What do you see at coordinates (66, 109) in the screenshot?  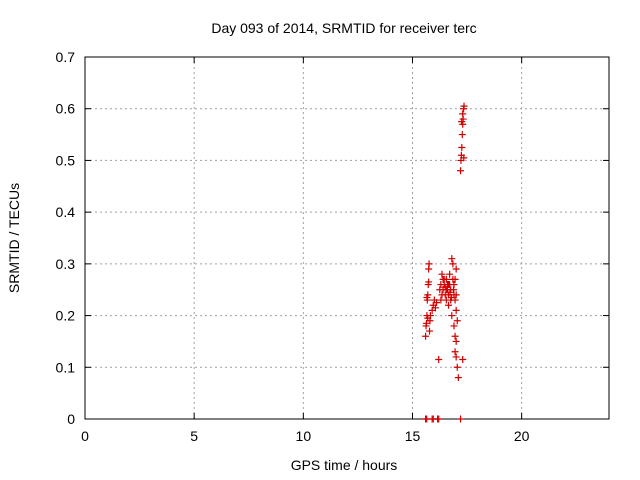 I see `y-tick-label: 0.6` at bounding box center [66, 109].